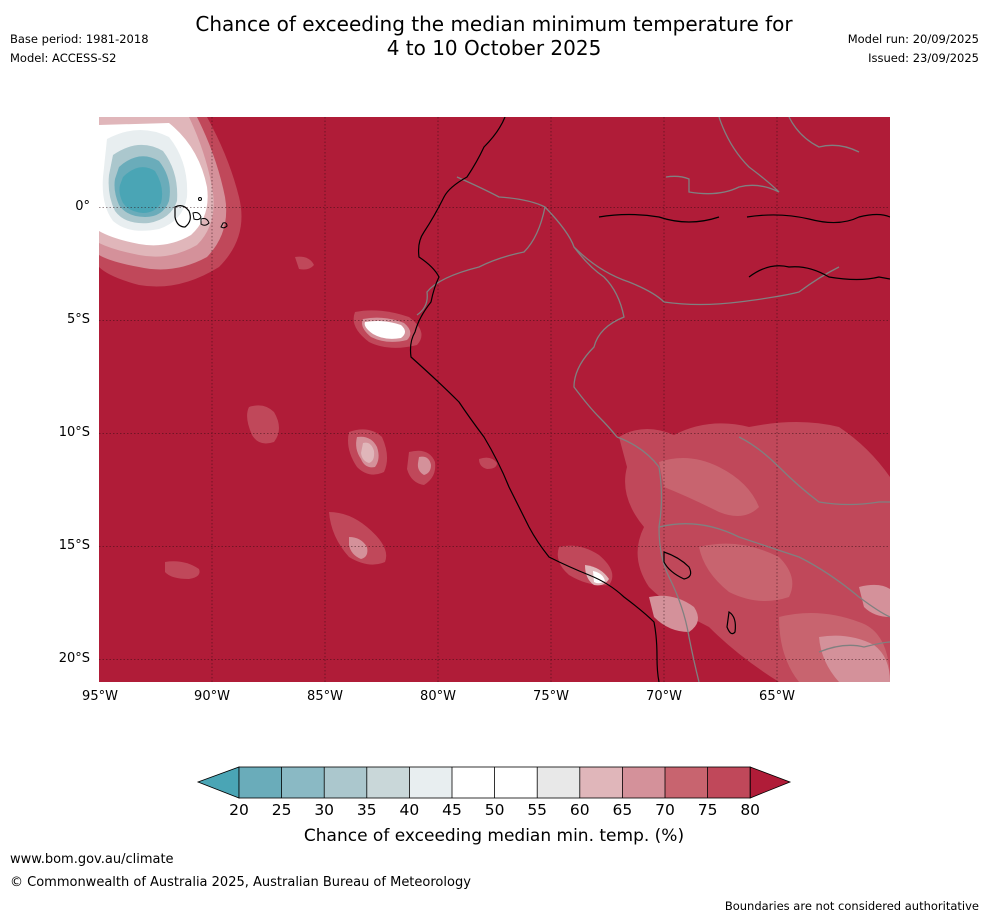 Image resolution: width=988 pixels, height=919 pixels. Describe the element at coordinates (665, 810) in the screenshot. I see `colorbar-tick-70: 70` at that location.